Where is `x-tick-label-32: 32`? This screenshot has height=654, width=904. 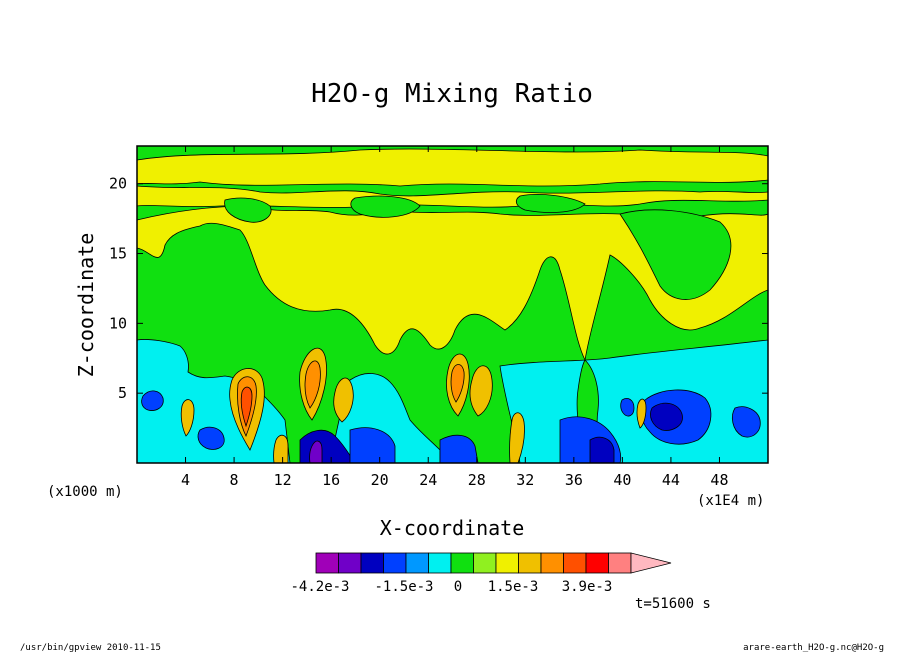
x-tick-label-32: 32 is located at coordinates (525, 480).